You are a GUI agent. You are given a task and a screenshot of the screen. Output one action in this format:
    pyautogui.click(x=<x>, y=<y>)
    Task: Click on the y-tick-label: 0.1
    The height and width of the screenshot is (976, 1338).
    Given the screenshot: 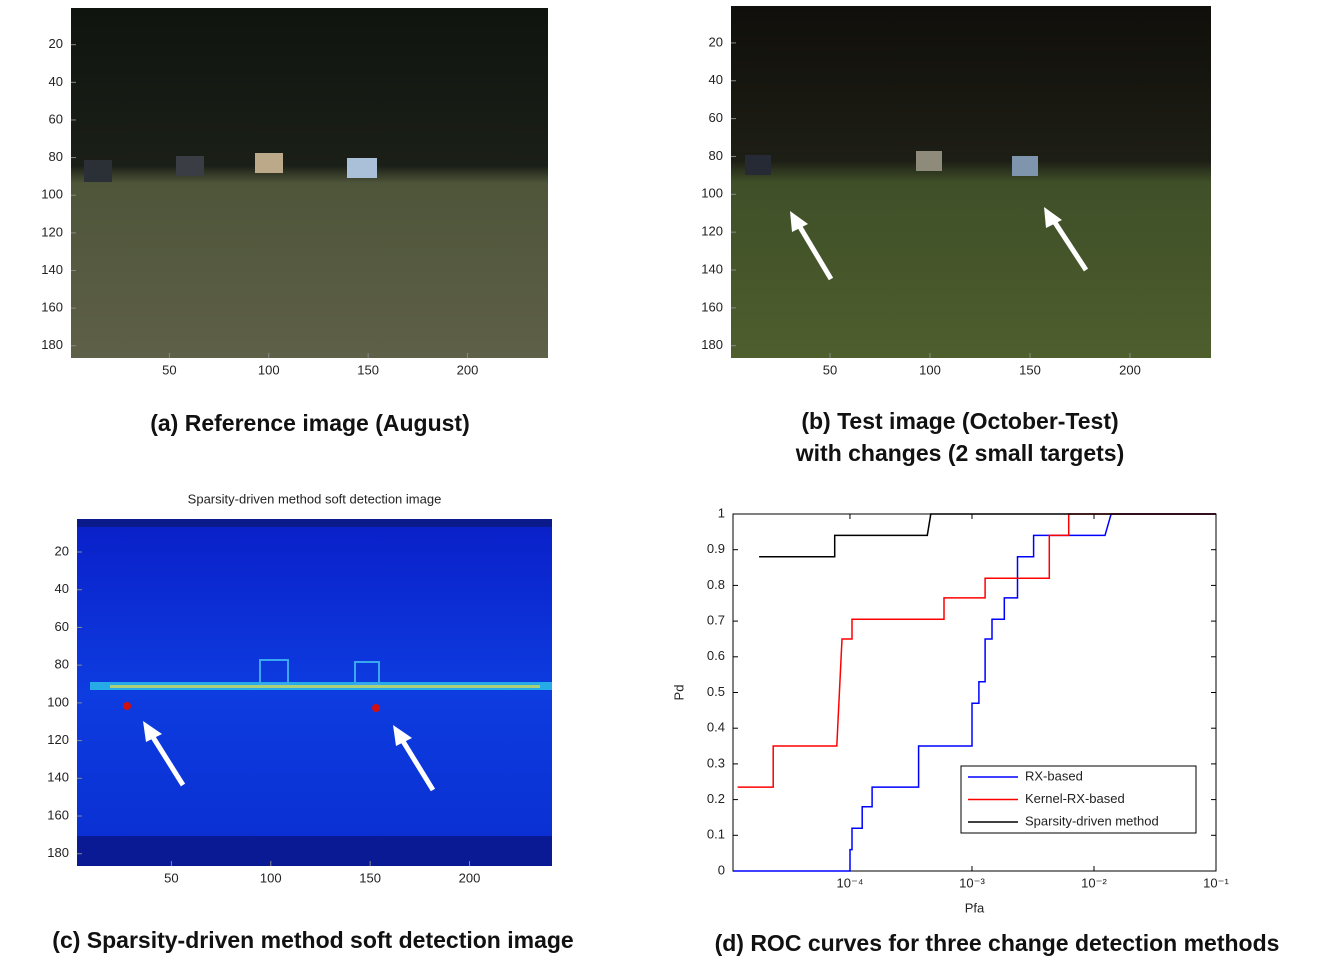 What is the action you would take?
    pyautogui.click(x=716, y=834)
    